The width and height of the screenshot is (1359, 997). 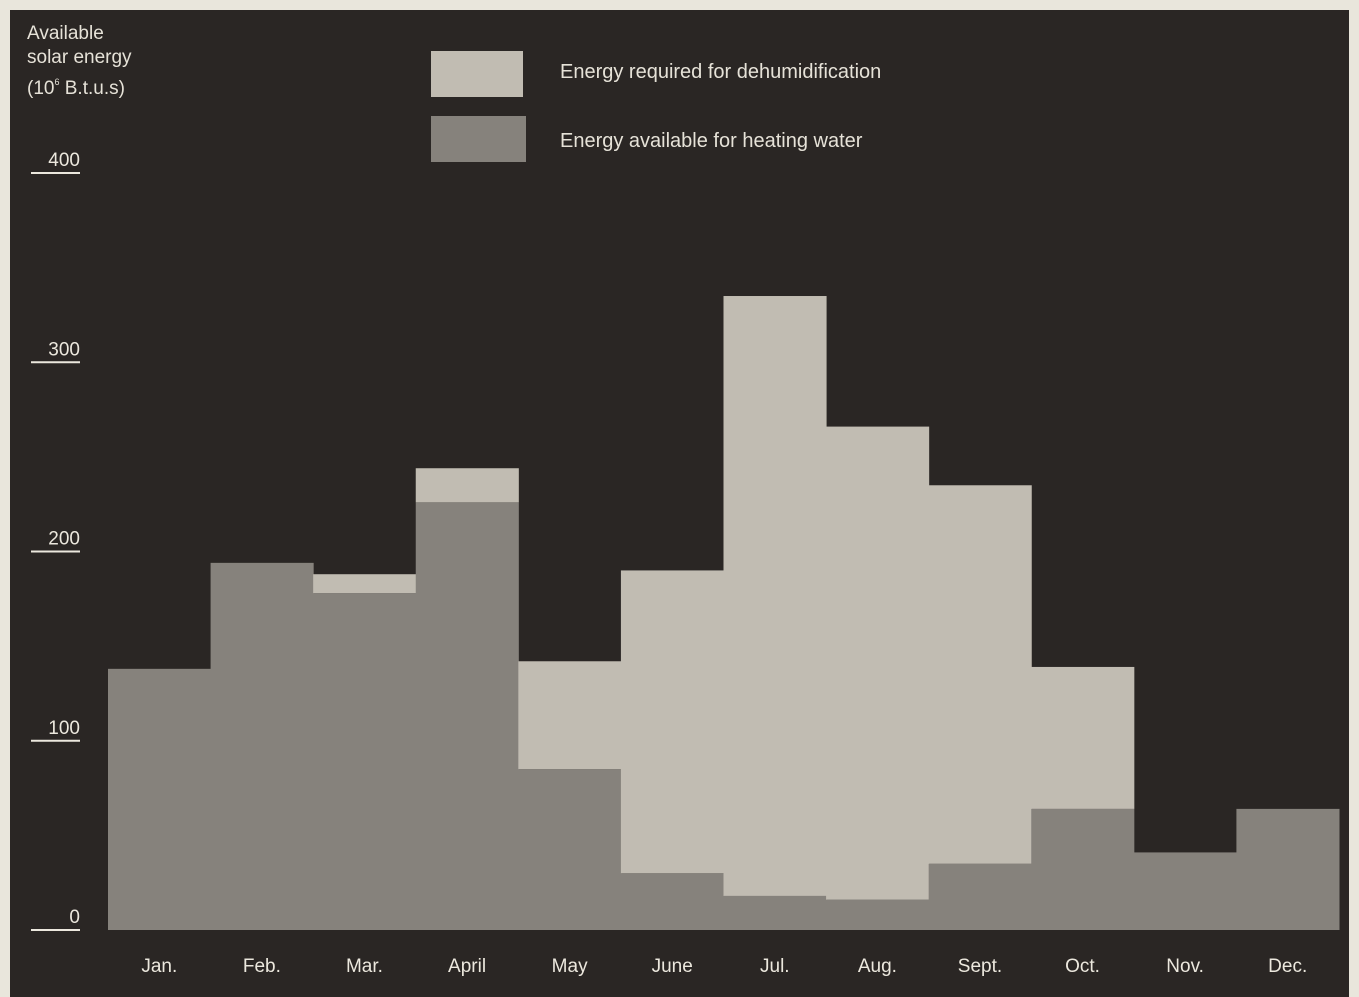 What do you see at coordinates (64, 349) in the screenshot?
I see `y-tick-label-300: 300` at bounding box center [64, 349].